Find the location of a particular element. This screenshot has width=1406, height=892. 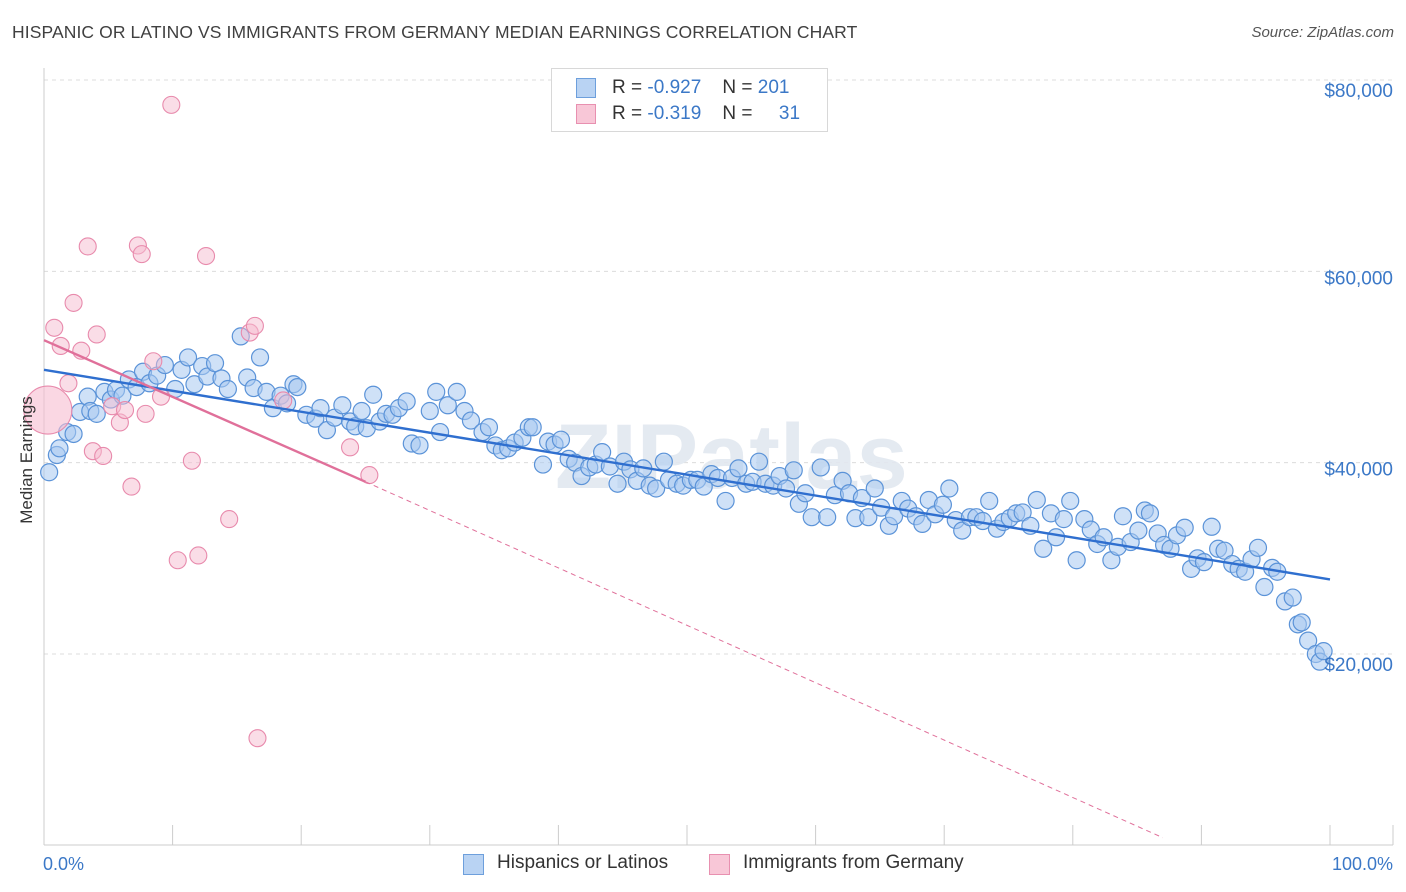

y-axis-title: Median Earnings is located at coordinates (26, 460).